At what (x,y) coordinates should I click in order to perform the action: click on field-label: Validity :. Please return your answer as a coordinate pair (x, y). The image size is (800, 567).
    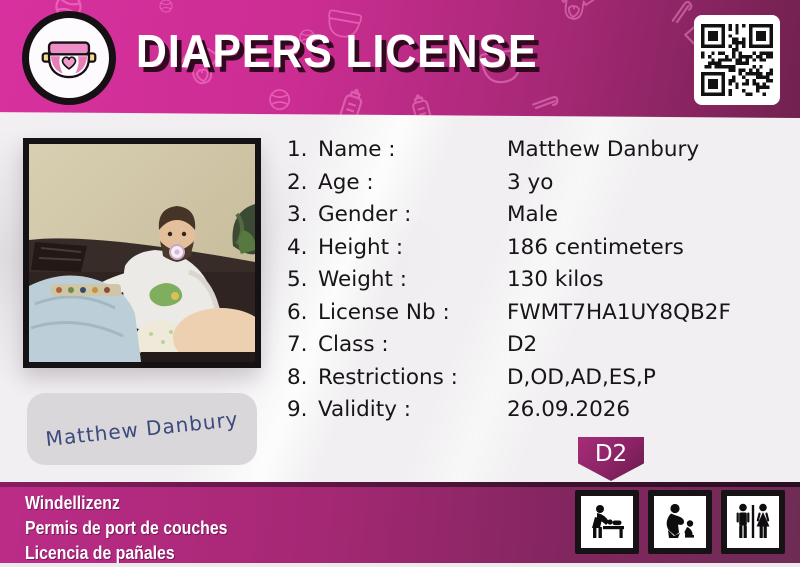
    Looking at the image, I should click on (365, 409).